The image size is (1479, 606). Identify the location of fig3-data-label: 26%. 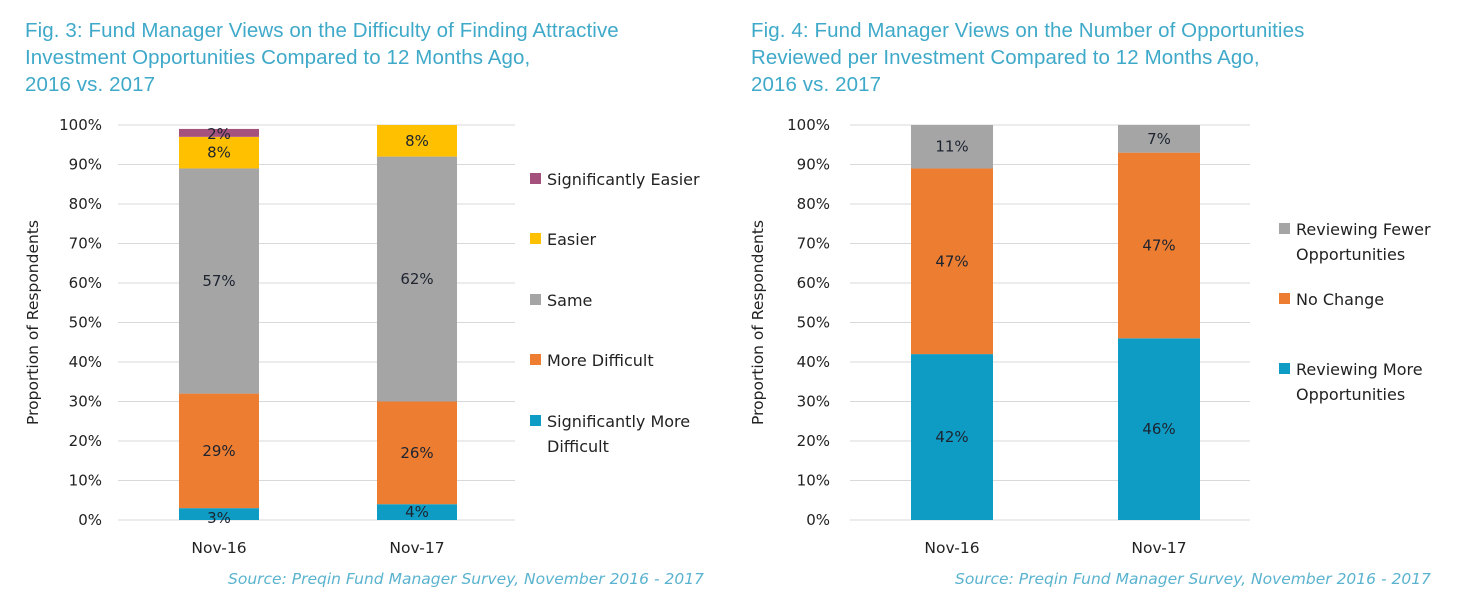
(416, 453).